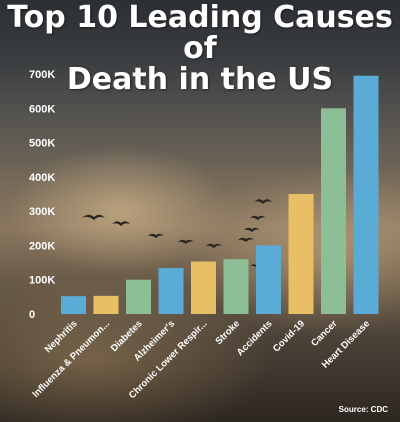 The height and width of the screenshot is (422, 400). I want to click on x-tick-label: Covid-19, so click(289, 336).